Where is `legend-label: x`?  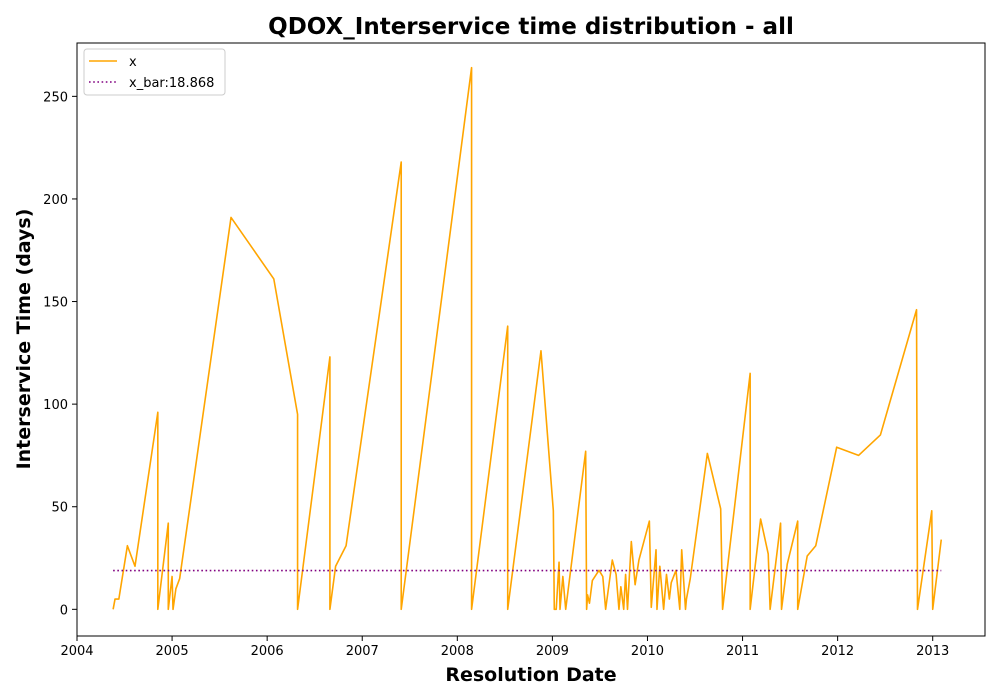
legend-label: x is located at coordinates (133, 62).